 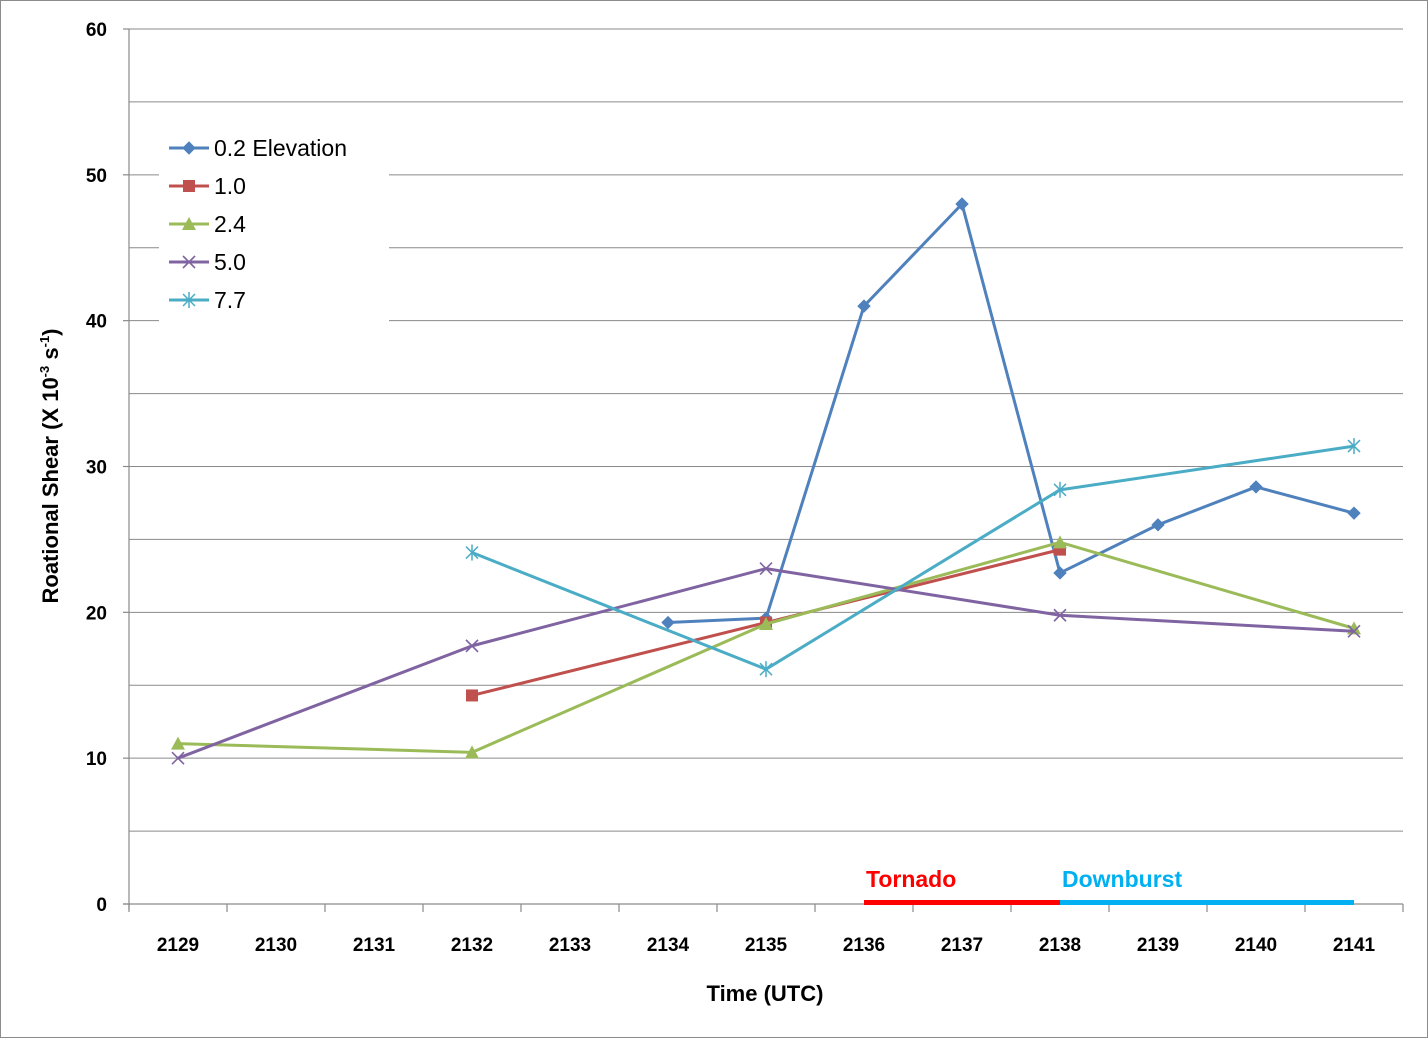 What do you see at coordinates (280, 148) in the screenshot?
I see `legend-label: 0.2 Elevation` at bounding box center [280, 148].